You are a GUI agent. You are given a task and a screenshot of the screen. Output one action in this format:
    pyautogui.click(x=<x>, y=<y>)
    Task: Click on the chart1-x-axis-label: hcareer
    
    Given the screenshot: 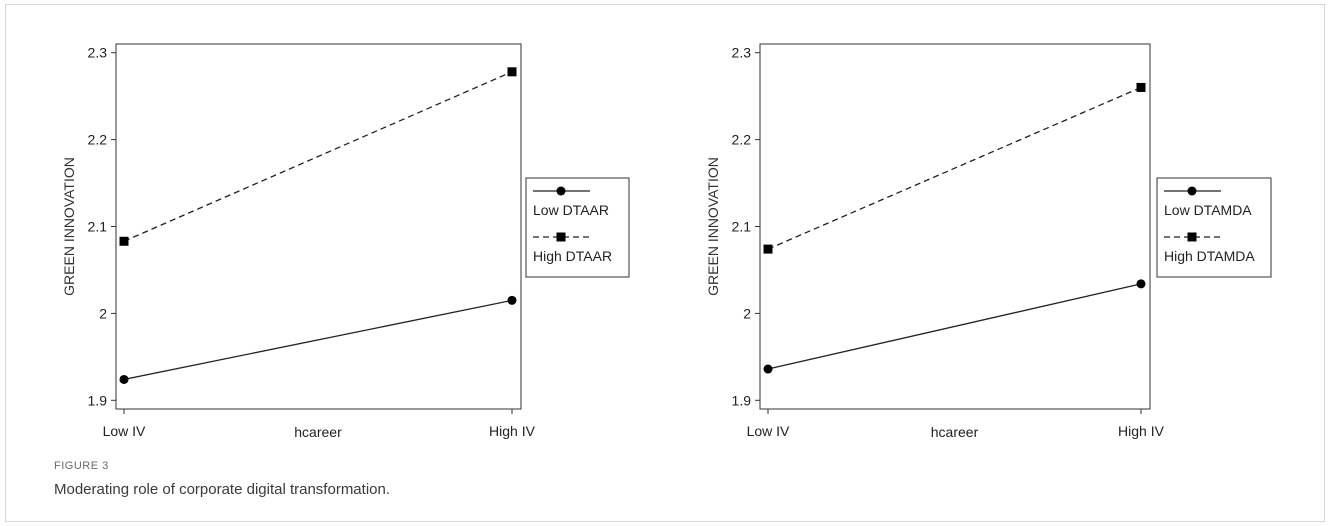 What is the action you would take?
    pyautogui.click(x=318, y=432)
    